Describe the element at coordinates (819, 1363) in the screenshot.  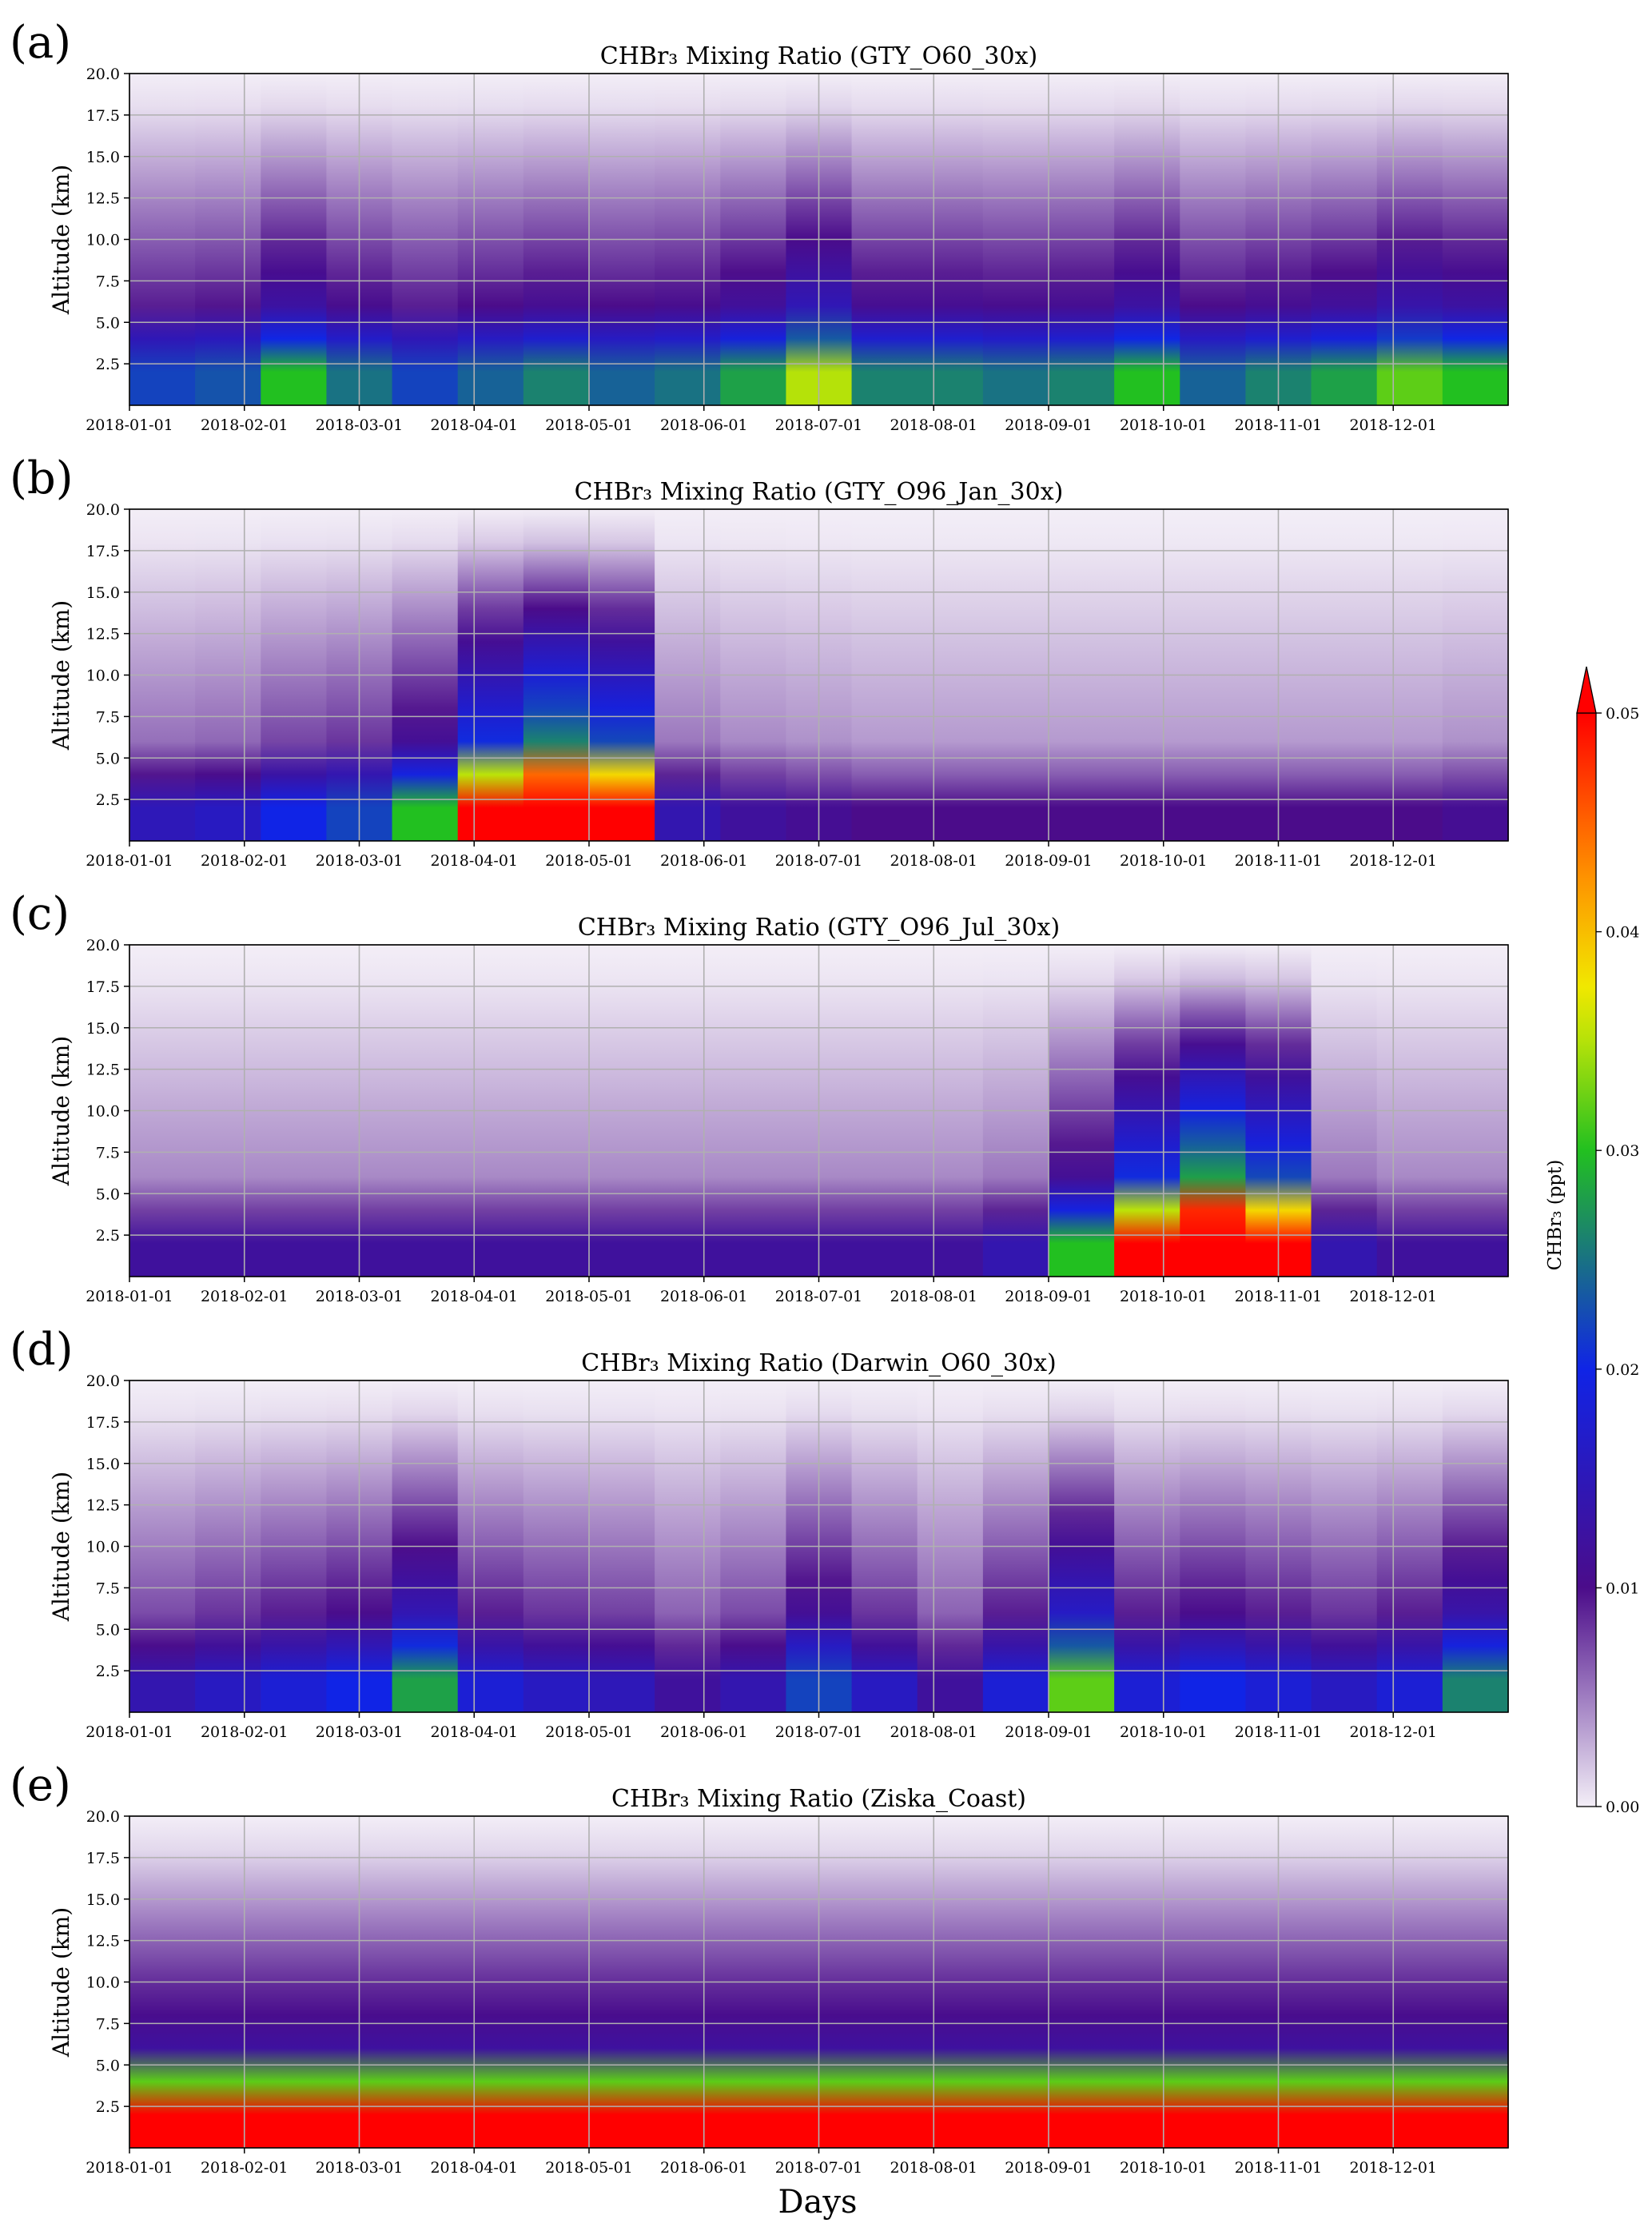
I see `panel-title: CHBr₃ Mixing Ratio (Darwin_O60_30x)` at that location.